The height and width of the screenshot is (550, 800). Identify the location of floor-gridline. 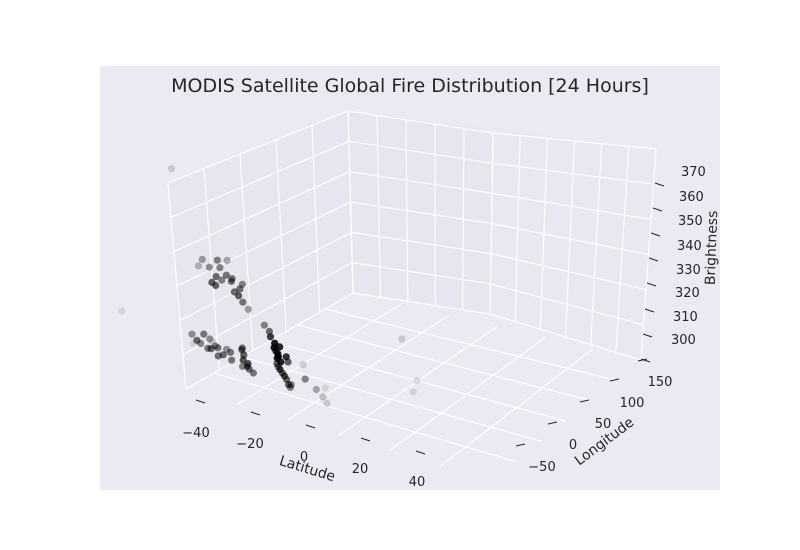
(471, 344).